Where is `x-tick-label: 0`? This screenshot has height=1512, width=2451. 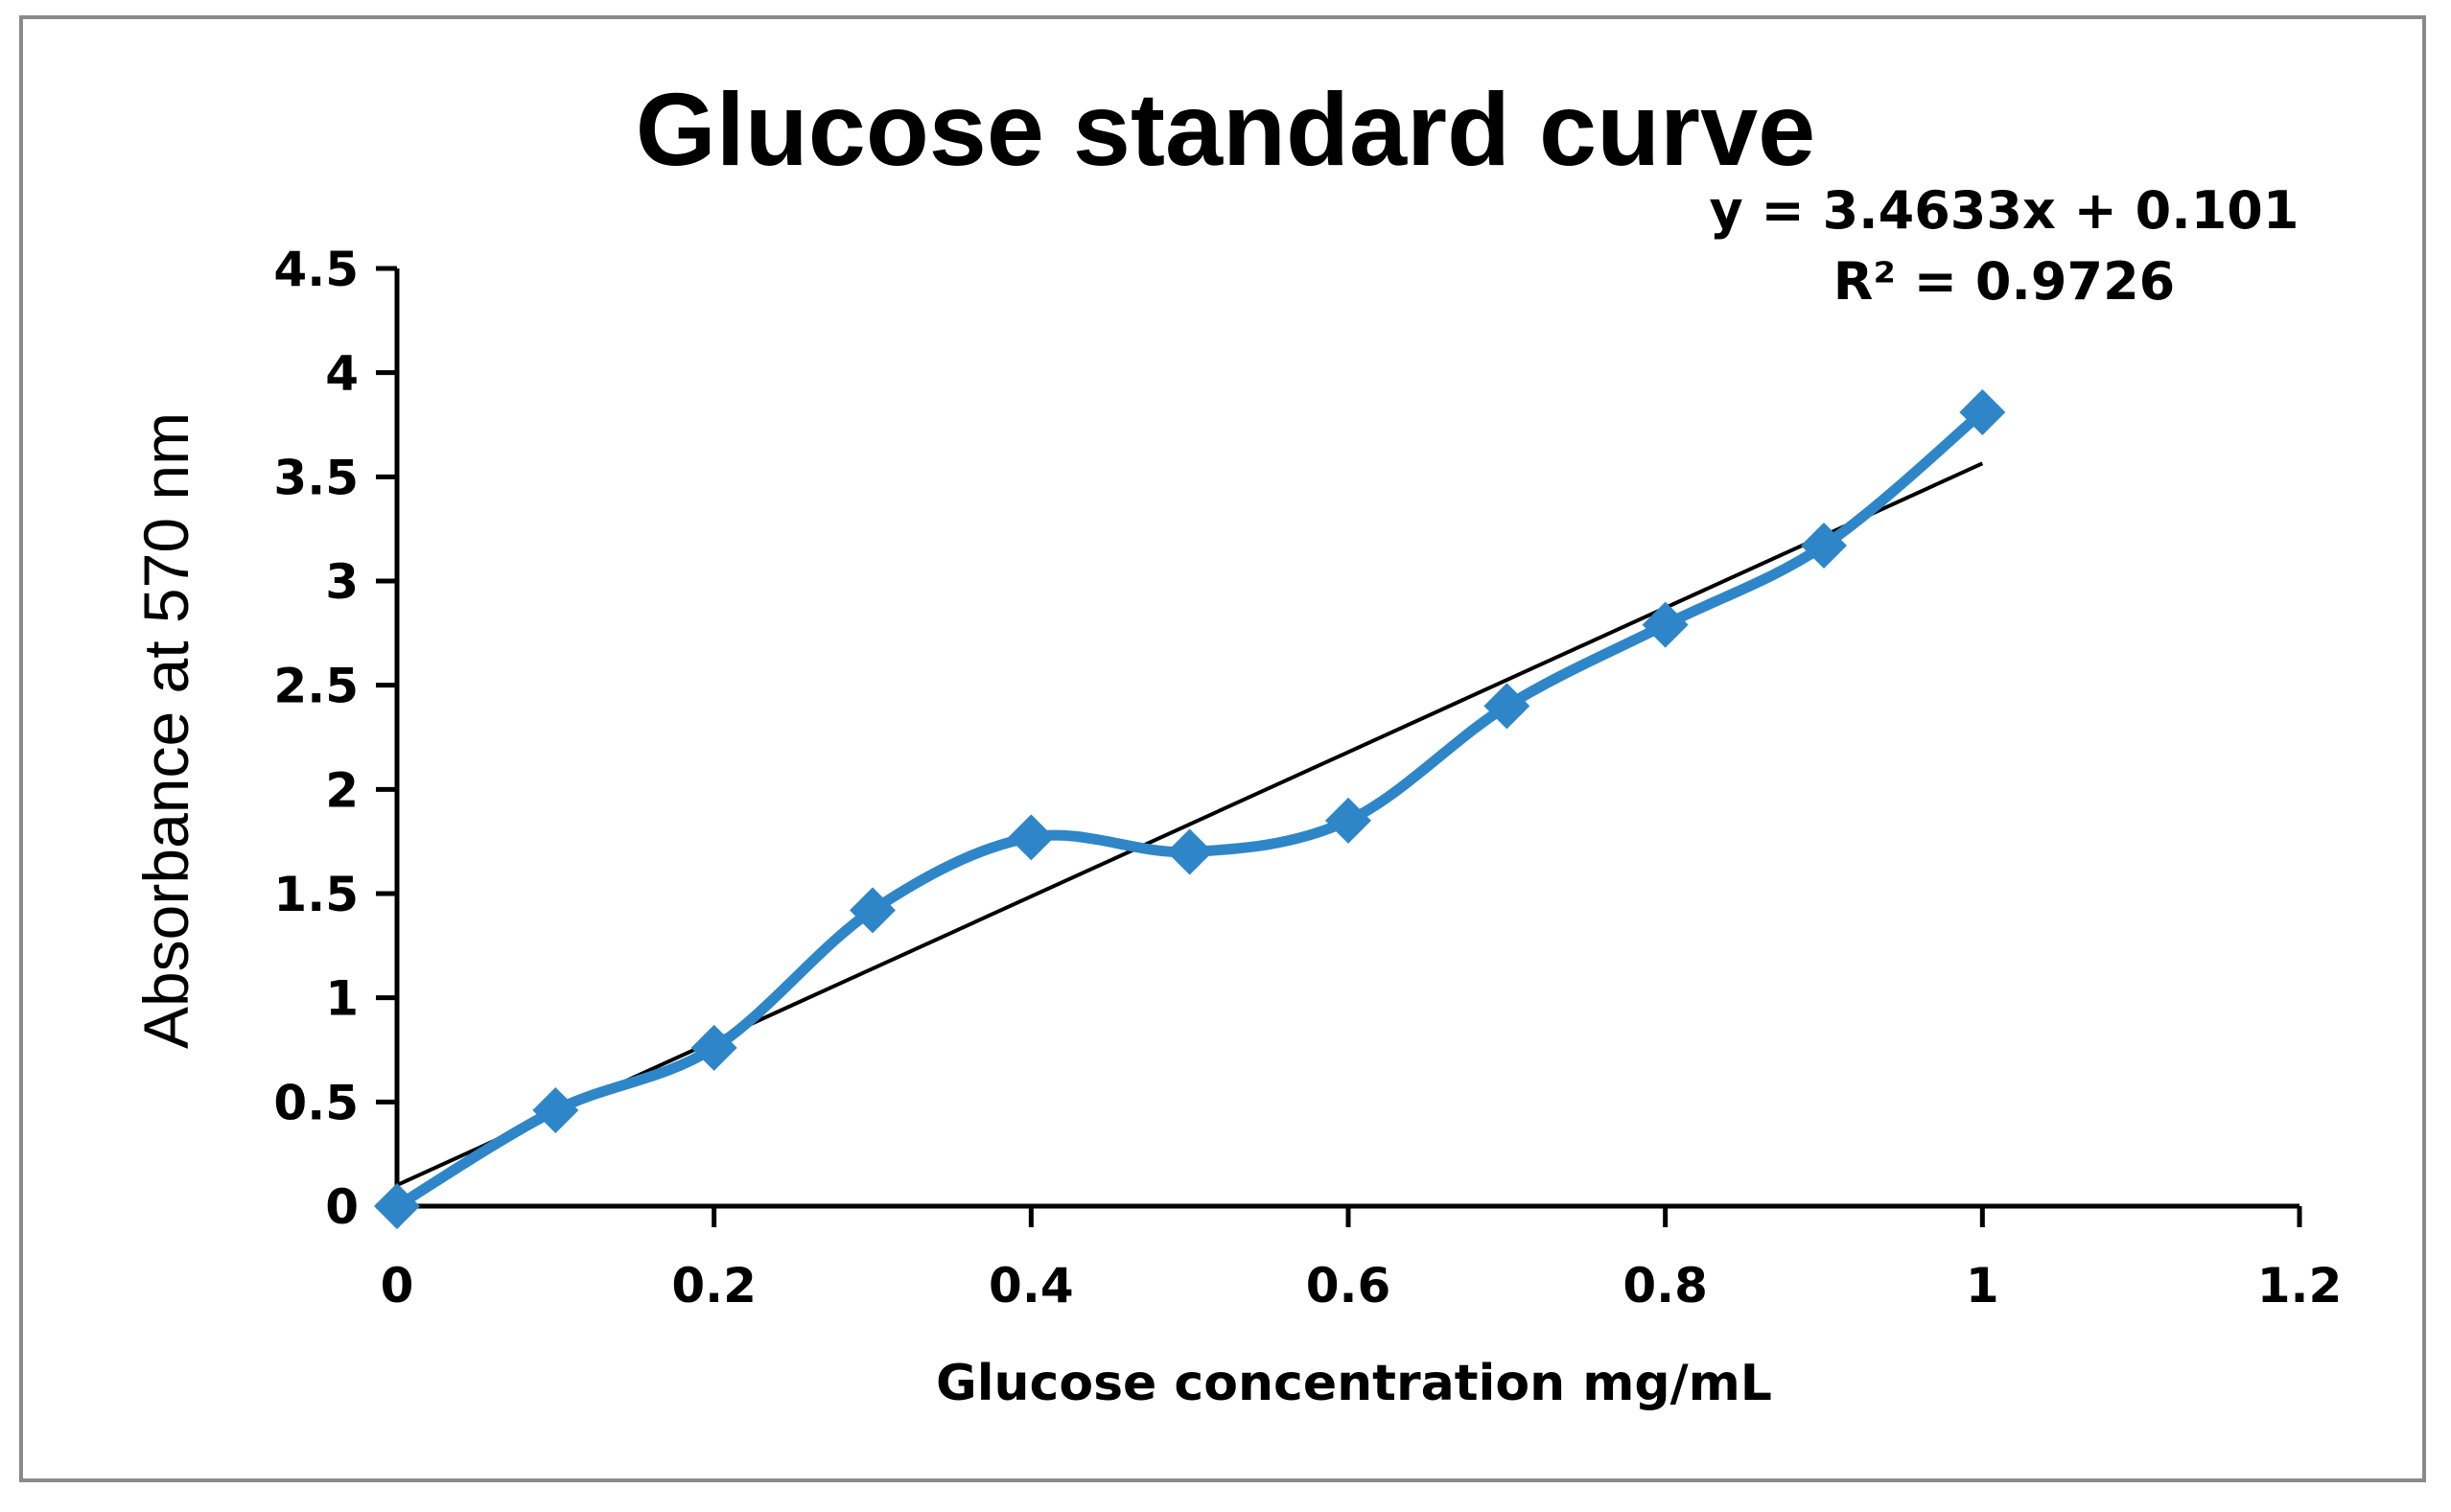 x-tick-label: 0 is located at coordinates (397, 1286).